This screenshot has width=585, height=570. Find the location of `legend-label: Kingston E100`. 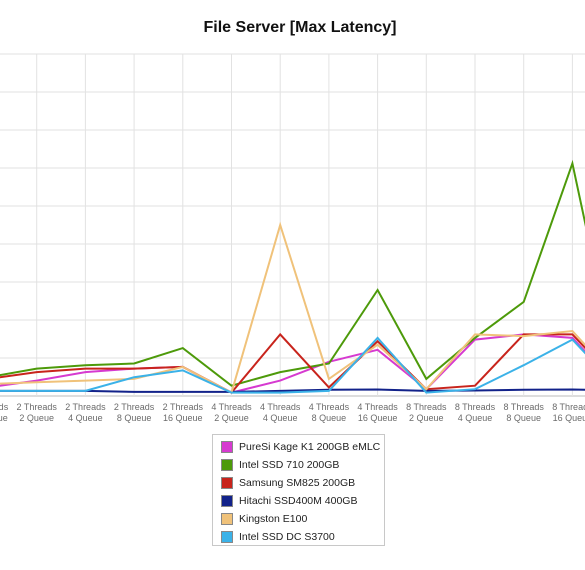

legend-label: Kingston E100 is located at coordinates (273, 519).